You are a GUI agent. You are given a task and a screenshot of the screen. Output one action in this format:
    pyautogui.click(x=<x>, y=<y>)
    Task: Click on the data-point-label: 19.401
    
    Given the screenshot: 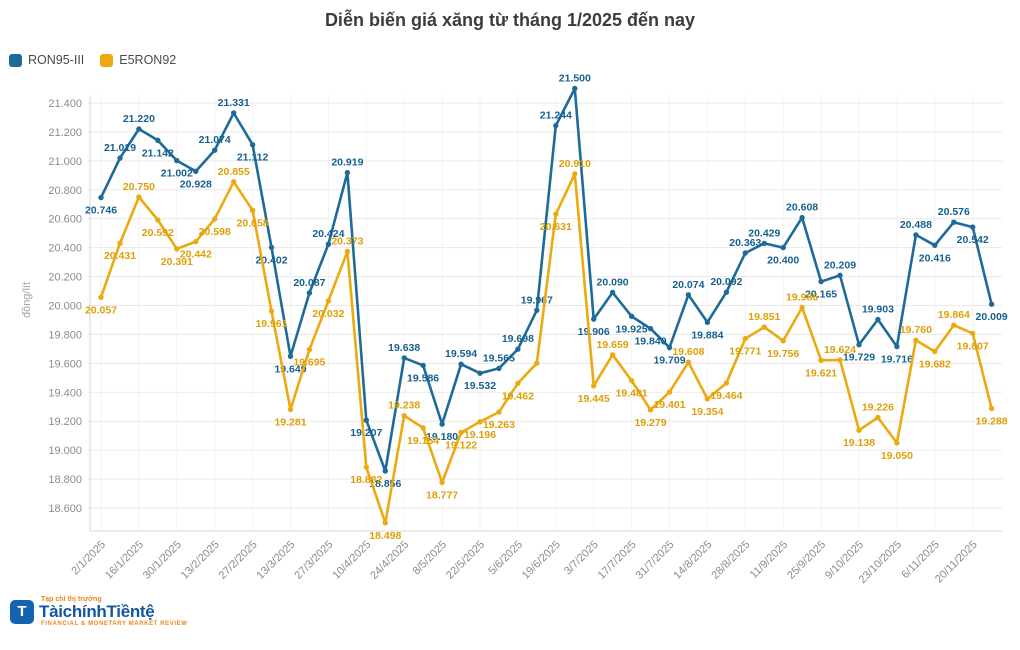 What is the action you would take?
    pyautogui.click(x=669, y=405)
    